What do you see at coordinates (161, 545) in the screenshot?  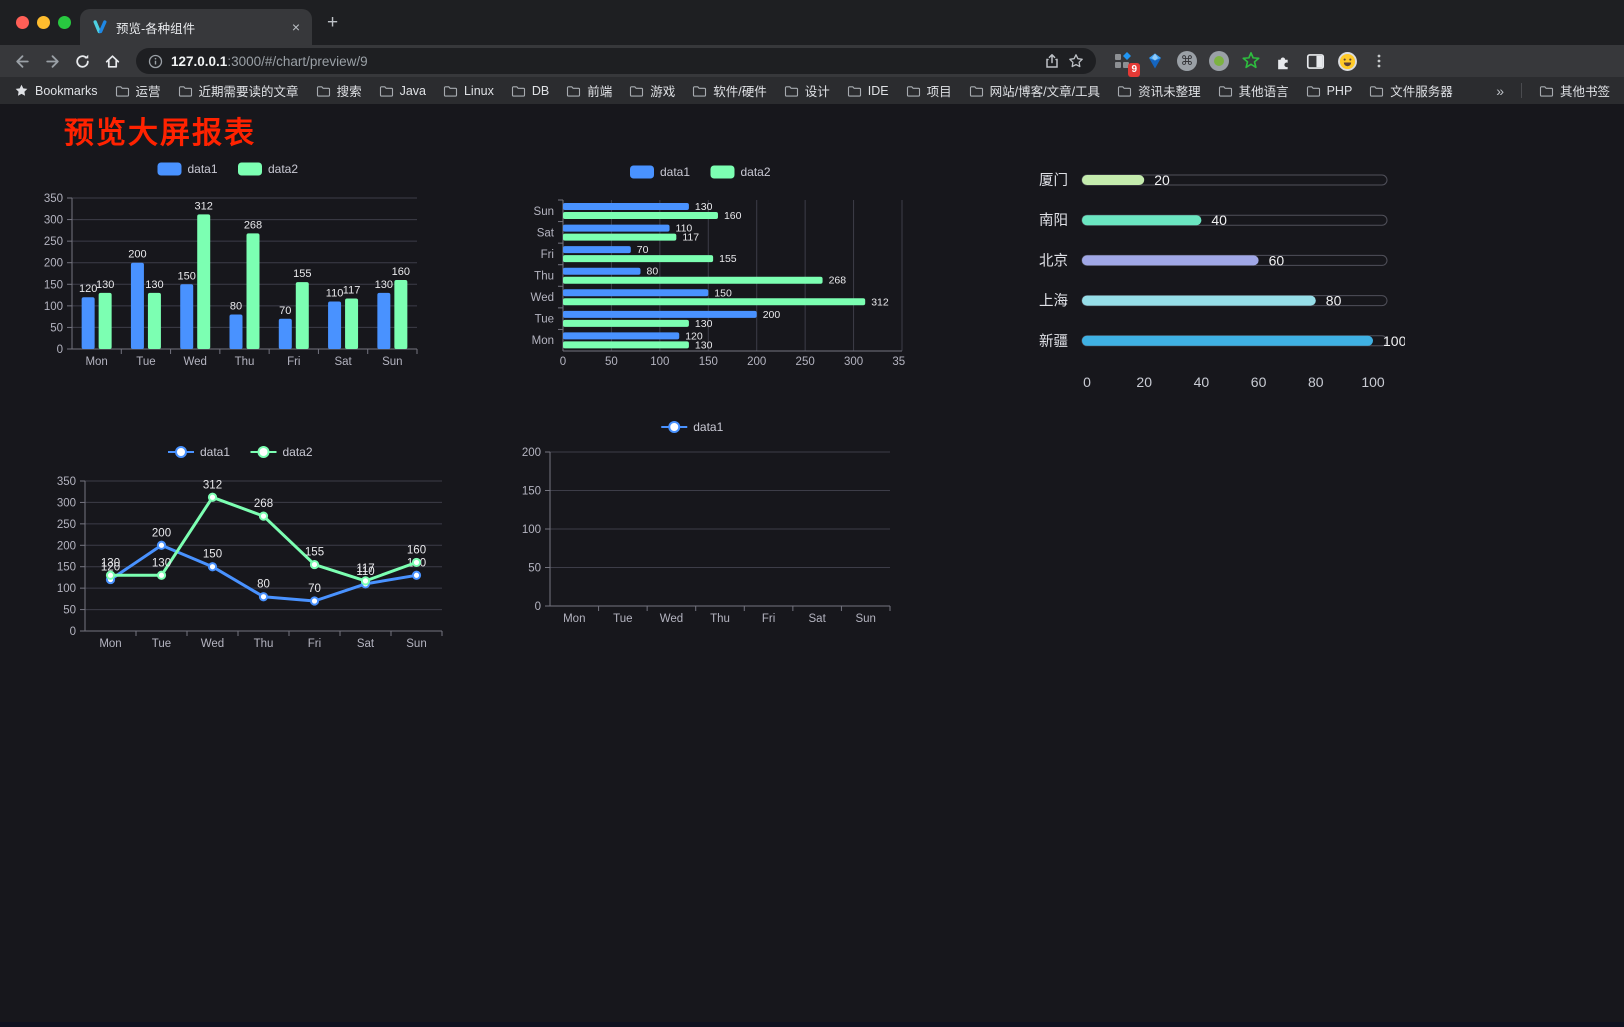 I see `data-point-data1-Tue` at bounding box center [161, 545].